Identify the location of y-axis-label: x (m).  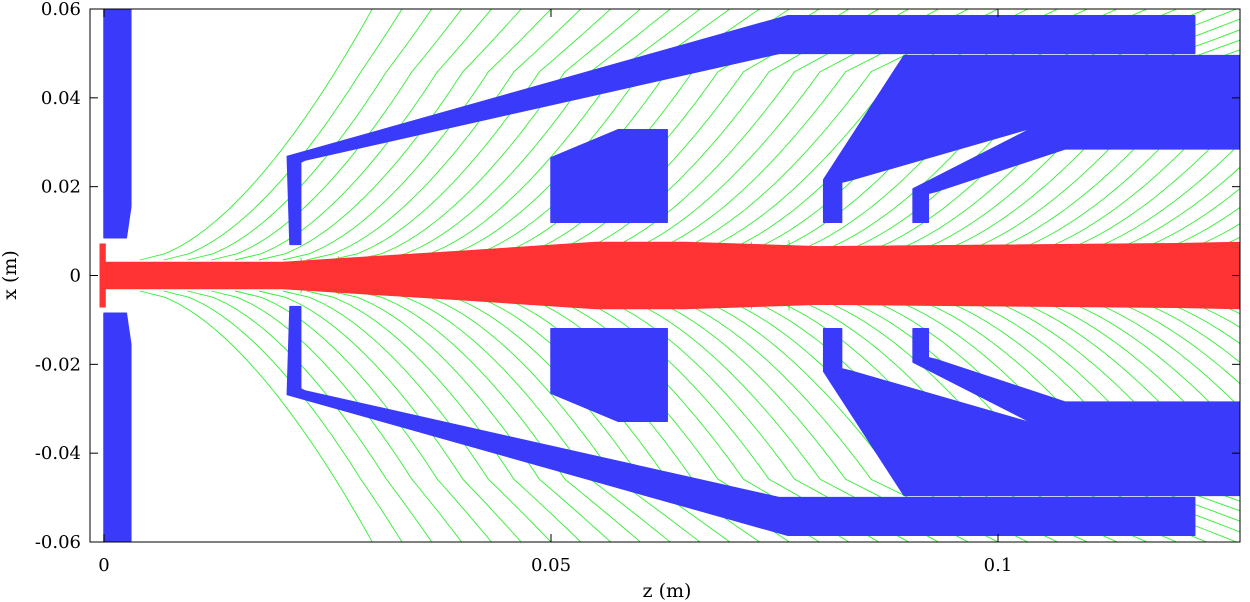
(10, 275).